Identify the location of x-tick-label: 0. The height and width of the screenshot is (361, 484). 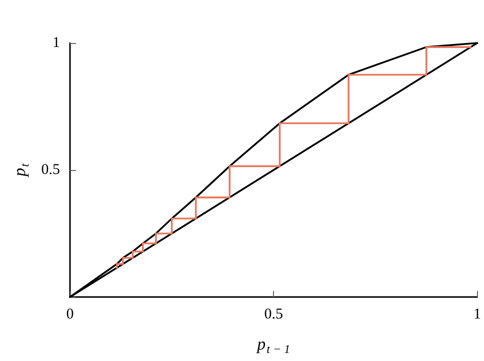
(70, 314).